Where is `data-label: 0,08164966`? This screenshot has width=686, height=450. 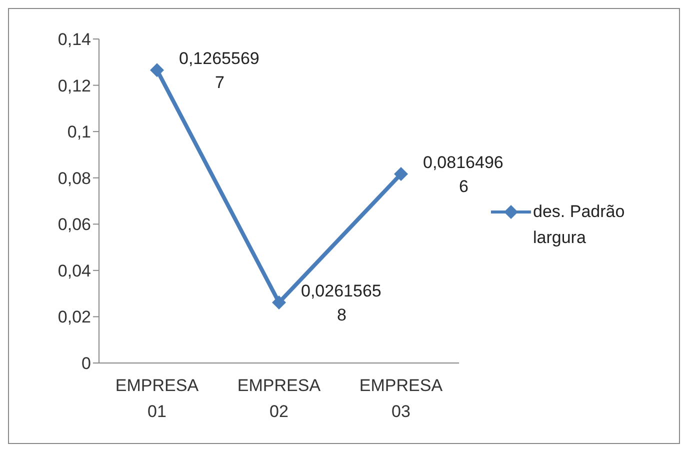 data-label: 0,08164966 is located at coordinates (463, 174).